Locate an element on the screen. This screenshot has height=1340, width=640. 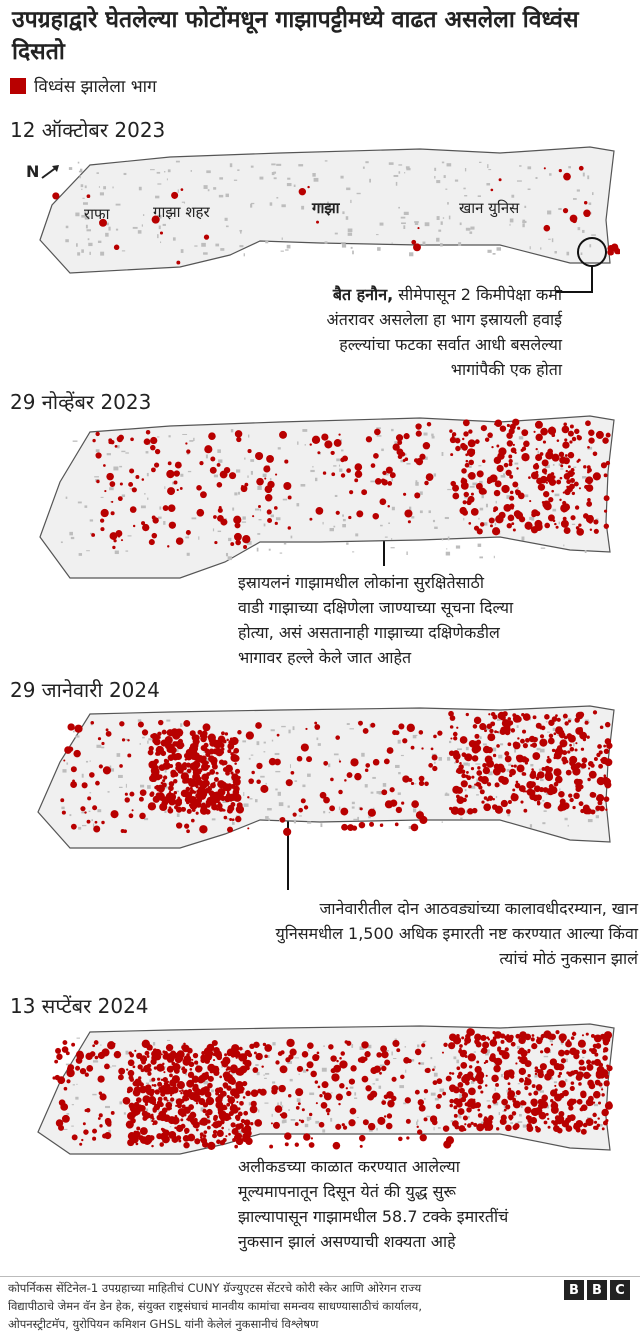
map-nov-2023 is located at coordinates (327, 497).